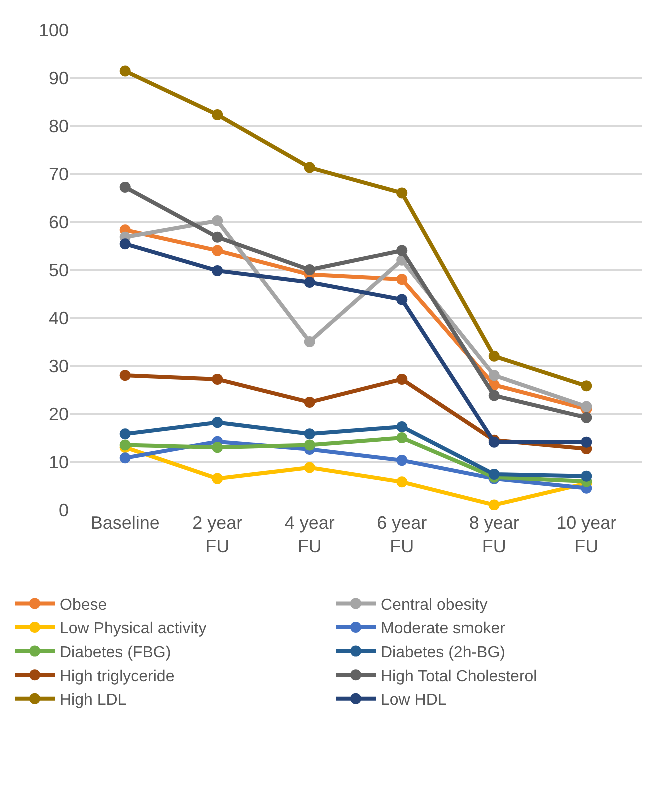  Describe the element at coordinates (58, 270) in the screenshot. I see `y-tick-label: 50` at that location.